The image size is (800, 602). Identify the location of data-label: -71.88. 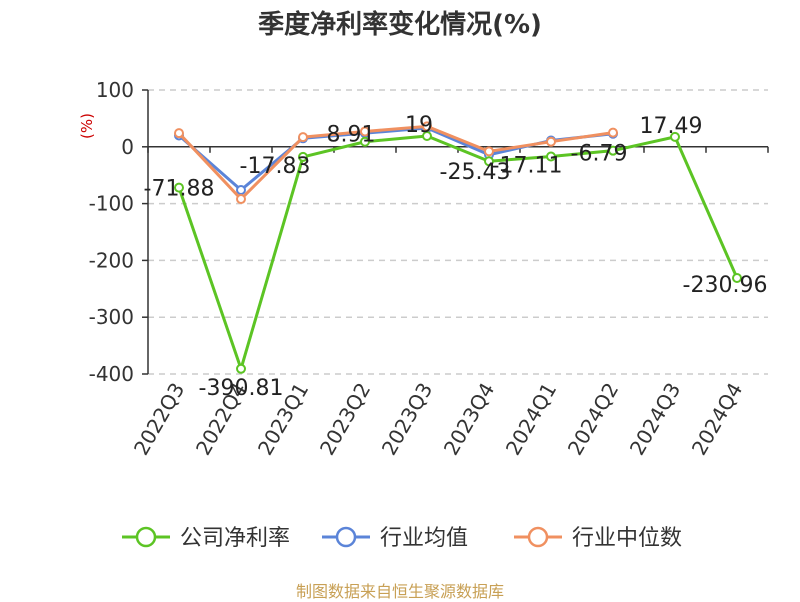
(179, 189).